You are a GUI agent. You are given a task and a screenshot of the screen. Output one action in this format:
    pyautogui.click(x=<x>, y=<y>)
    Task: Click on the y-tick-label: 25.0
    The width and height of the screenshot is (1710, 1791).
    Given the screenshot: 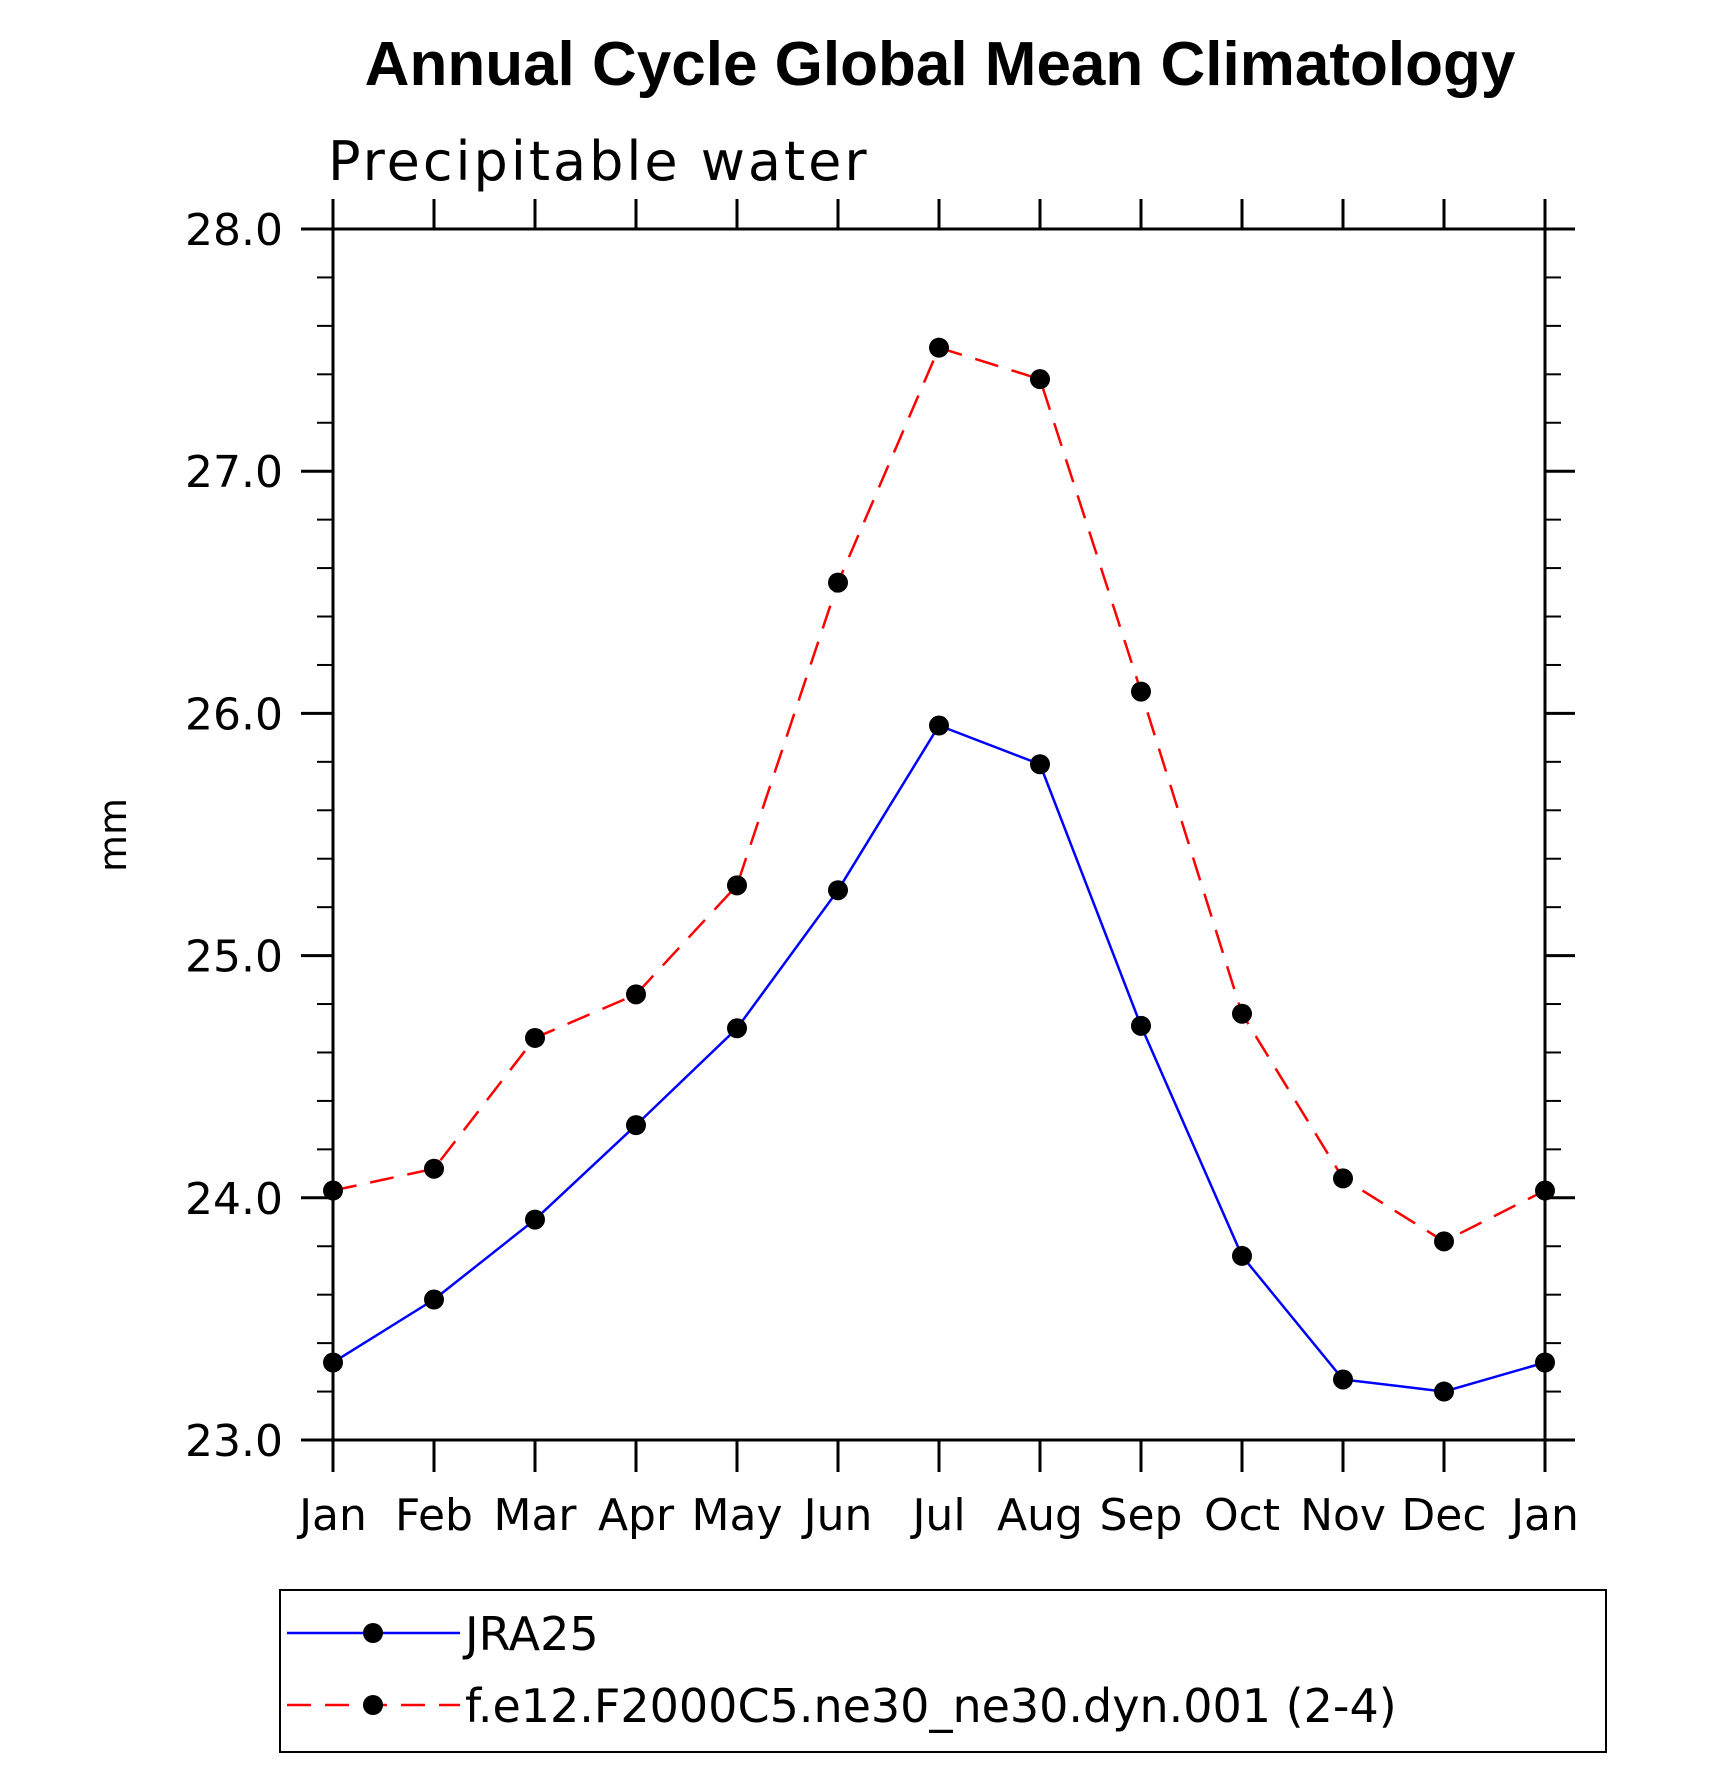 What is the action you would take?
    pyautogui.click(x=234, y=957)
    